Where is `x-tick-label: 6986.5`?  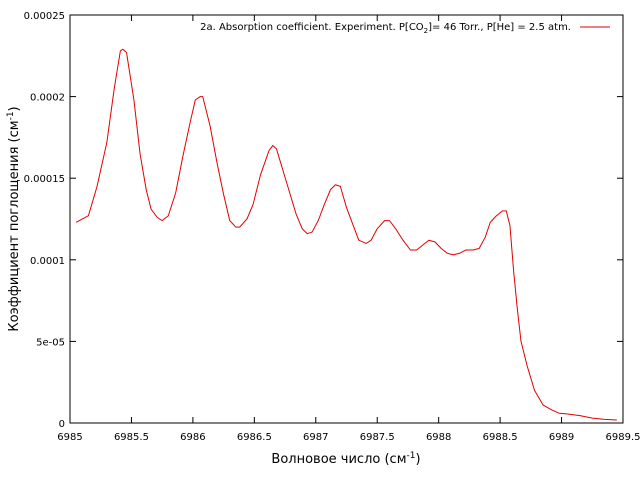
x-tick-label: 6986.5 is located at coordinates (254, 437).